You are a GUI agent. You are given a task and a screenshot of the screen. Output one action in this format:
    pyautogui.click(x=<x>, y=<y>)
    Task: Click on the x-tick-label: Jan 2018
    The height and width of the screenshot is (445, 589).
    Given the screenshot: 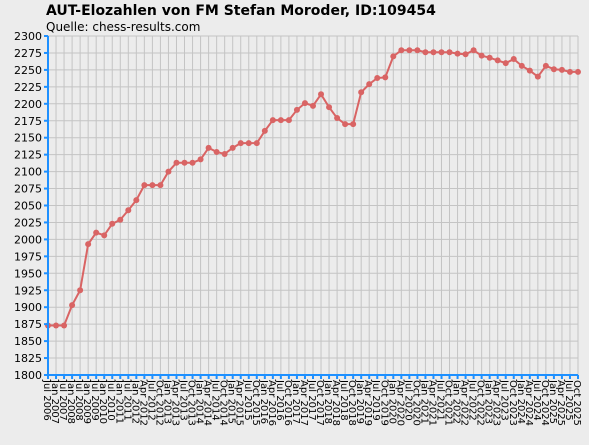 What is the action you would take?
    pyautogui.click(x=327, y=401)
    